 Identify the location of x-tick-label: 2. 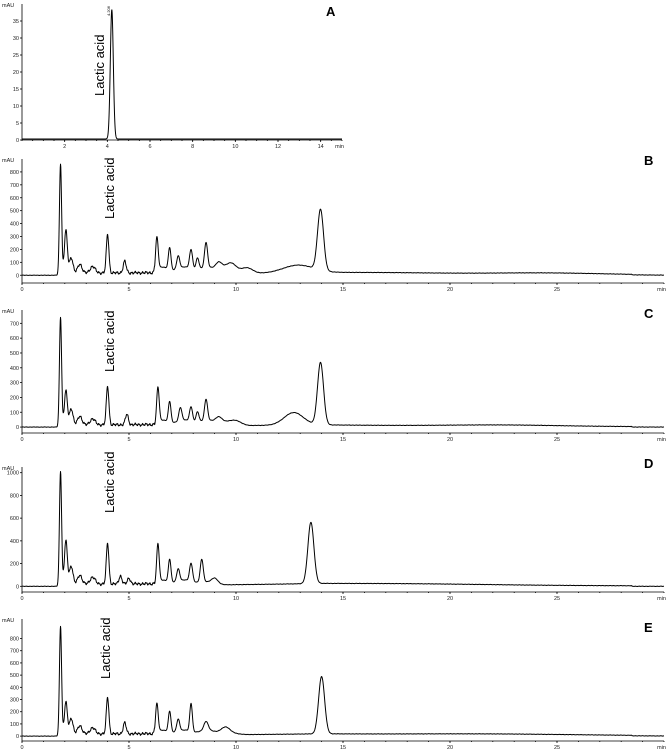
(64, 147).